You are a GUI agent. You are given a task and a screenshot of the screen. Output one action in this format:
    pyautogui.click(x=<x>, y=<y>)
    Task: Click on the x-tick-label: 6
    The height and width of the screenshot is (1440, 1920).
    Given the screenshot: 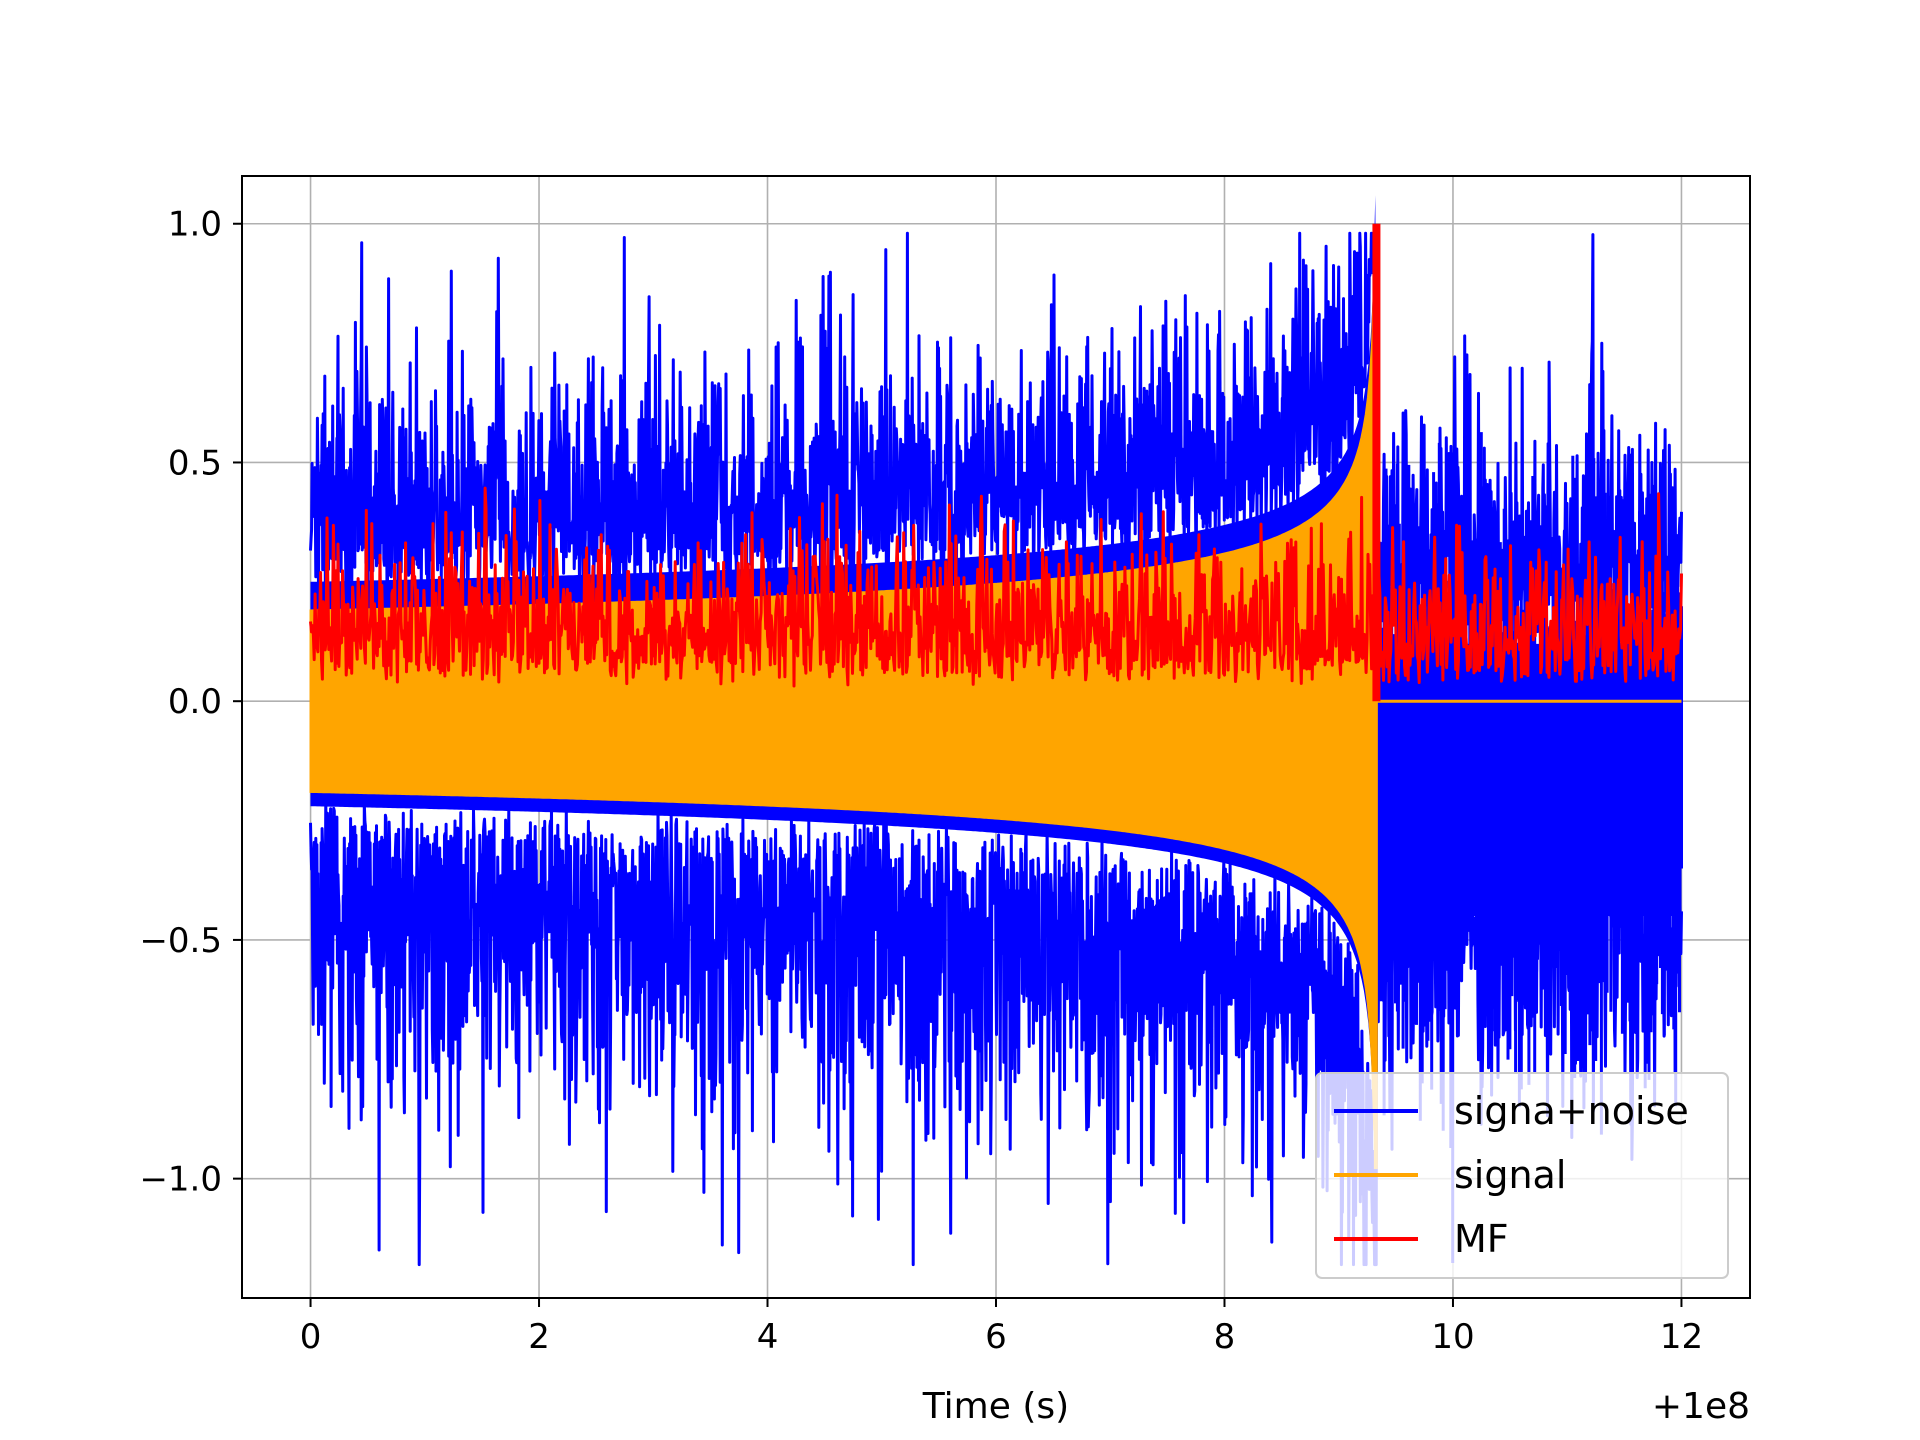 What is the action you would take?
    pyautogui.click(x=996, y=1337)
    